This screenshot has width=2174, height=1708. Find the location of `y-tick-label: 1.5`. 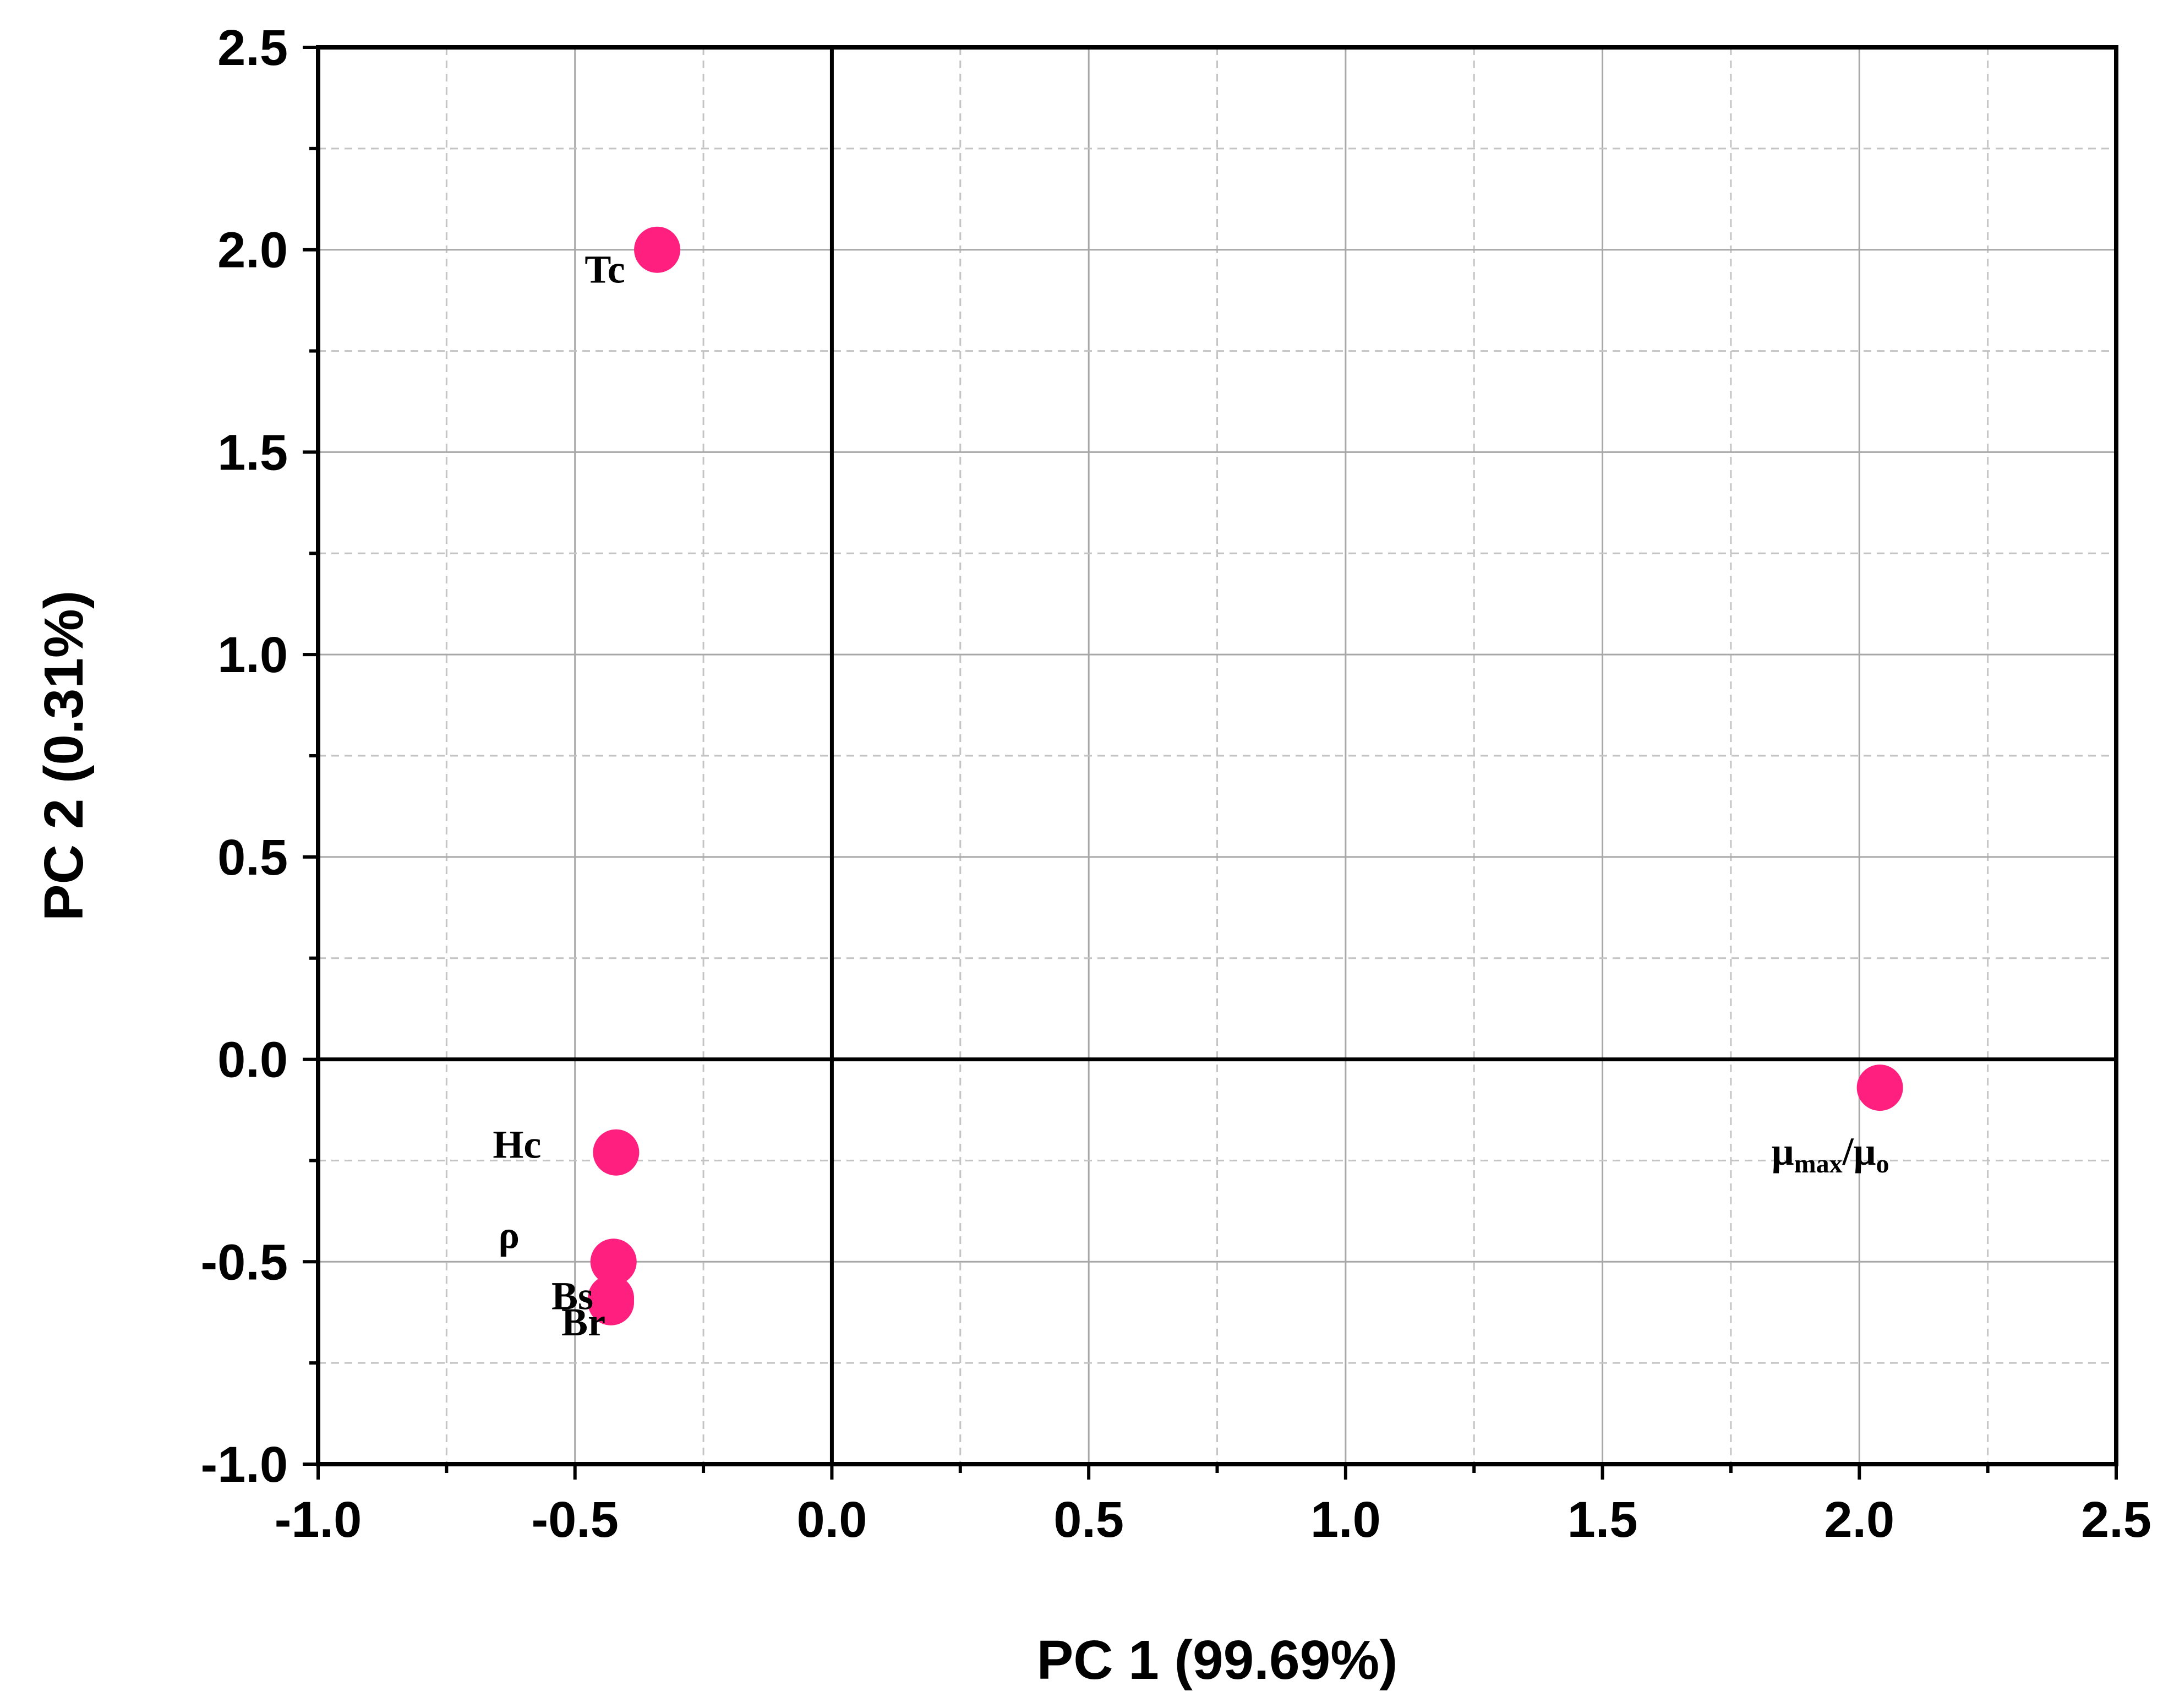

y-tick-label: 1.5 is located at coordinates (252, 452).